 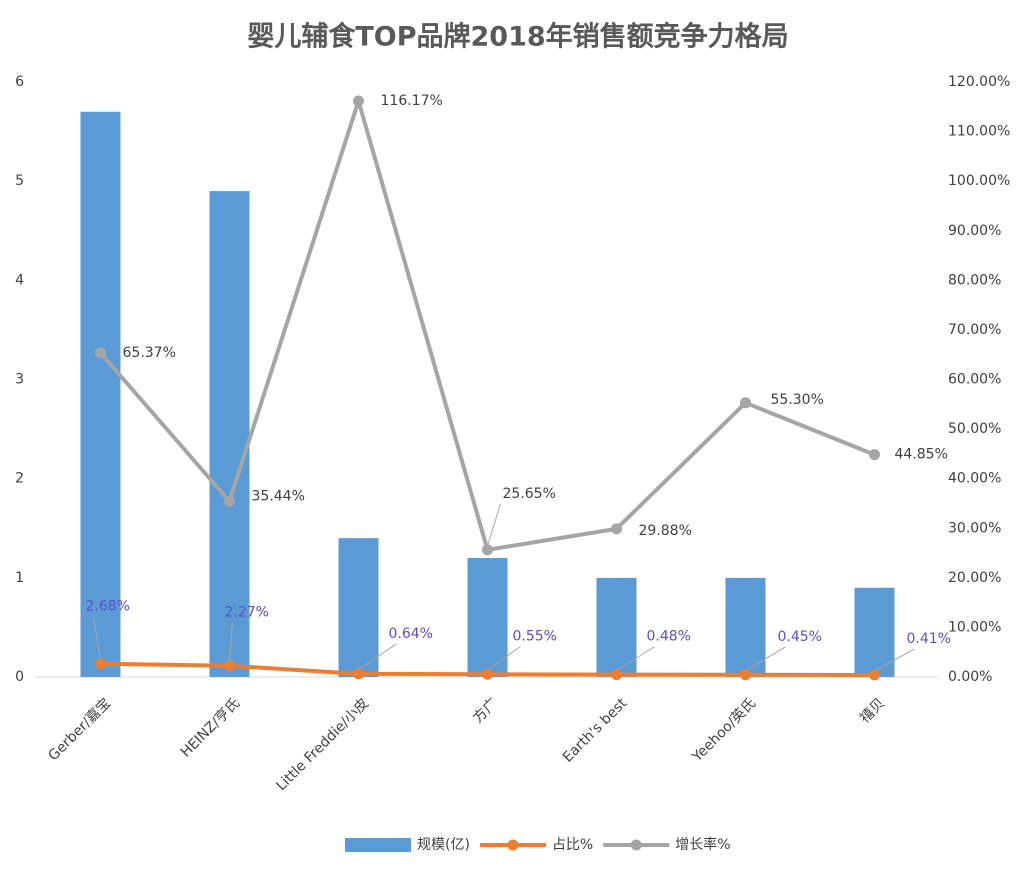 What do you see at coordinates (278, 496) in the screenshot?
I see `data-label: 35.44%` at bounding box center [278, 496].